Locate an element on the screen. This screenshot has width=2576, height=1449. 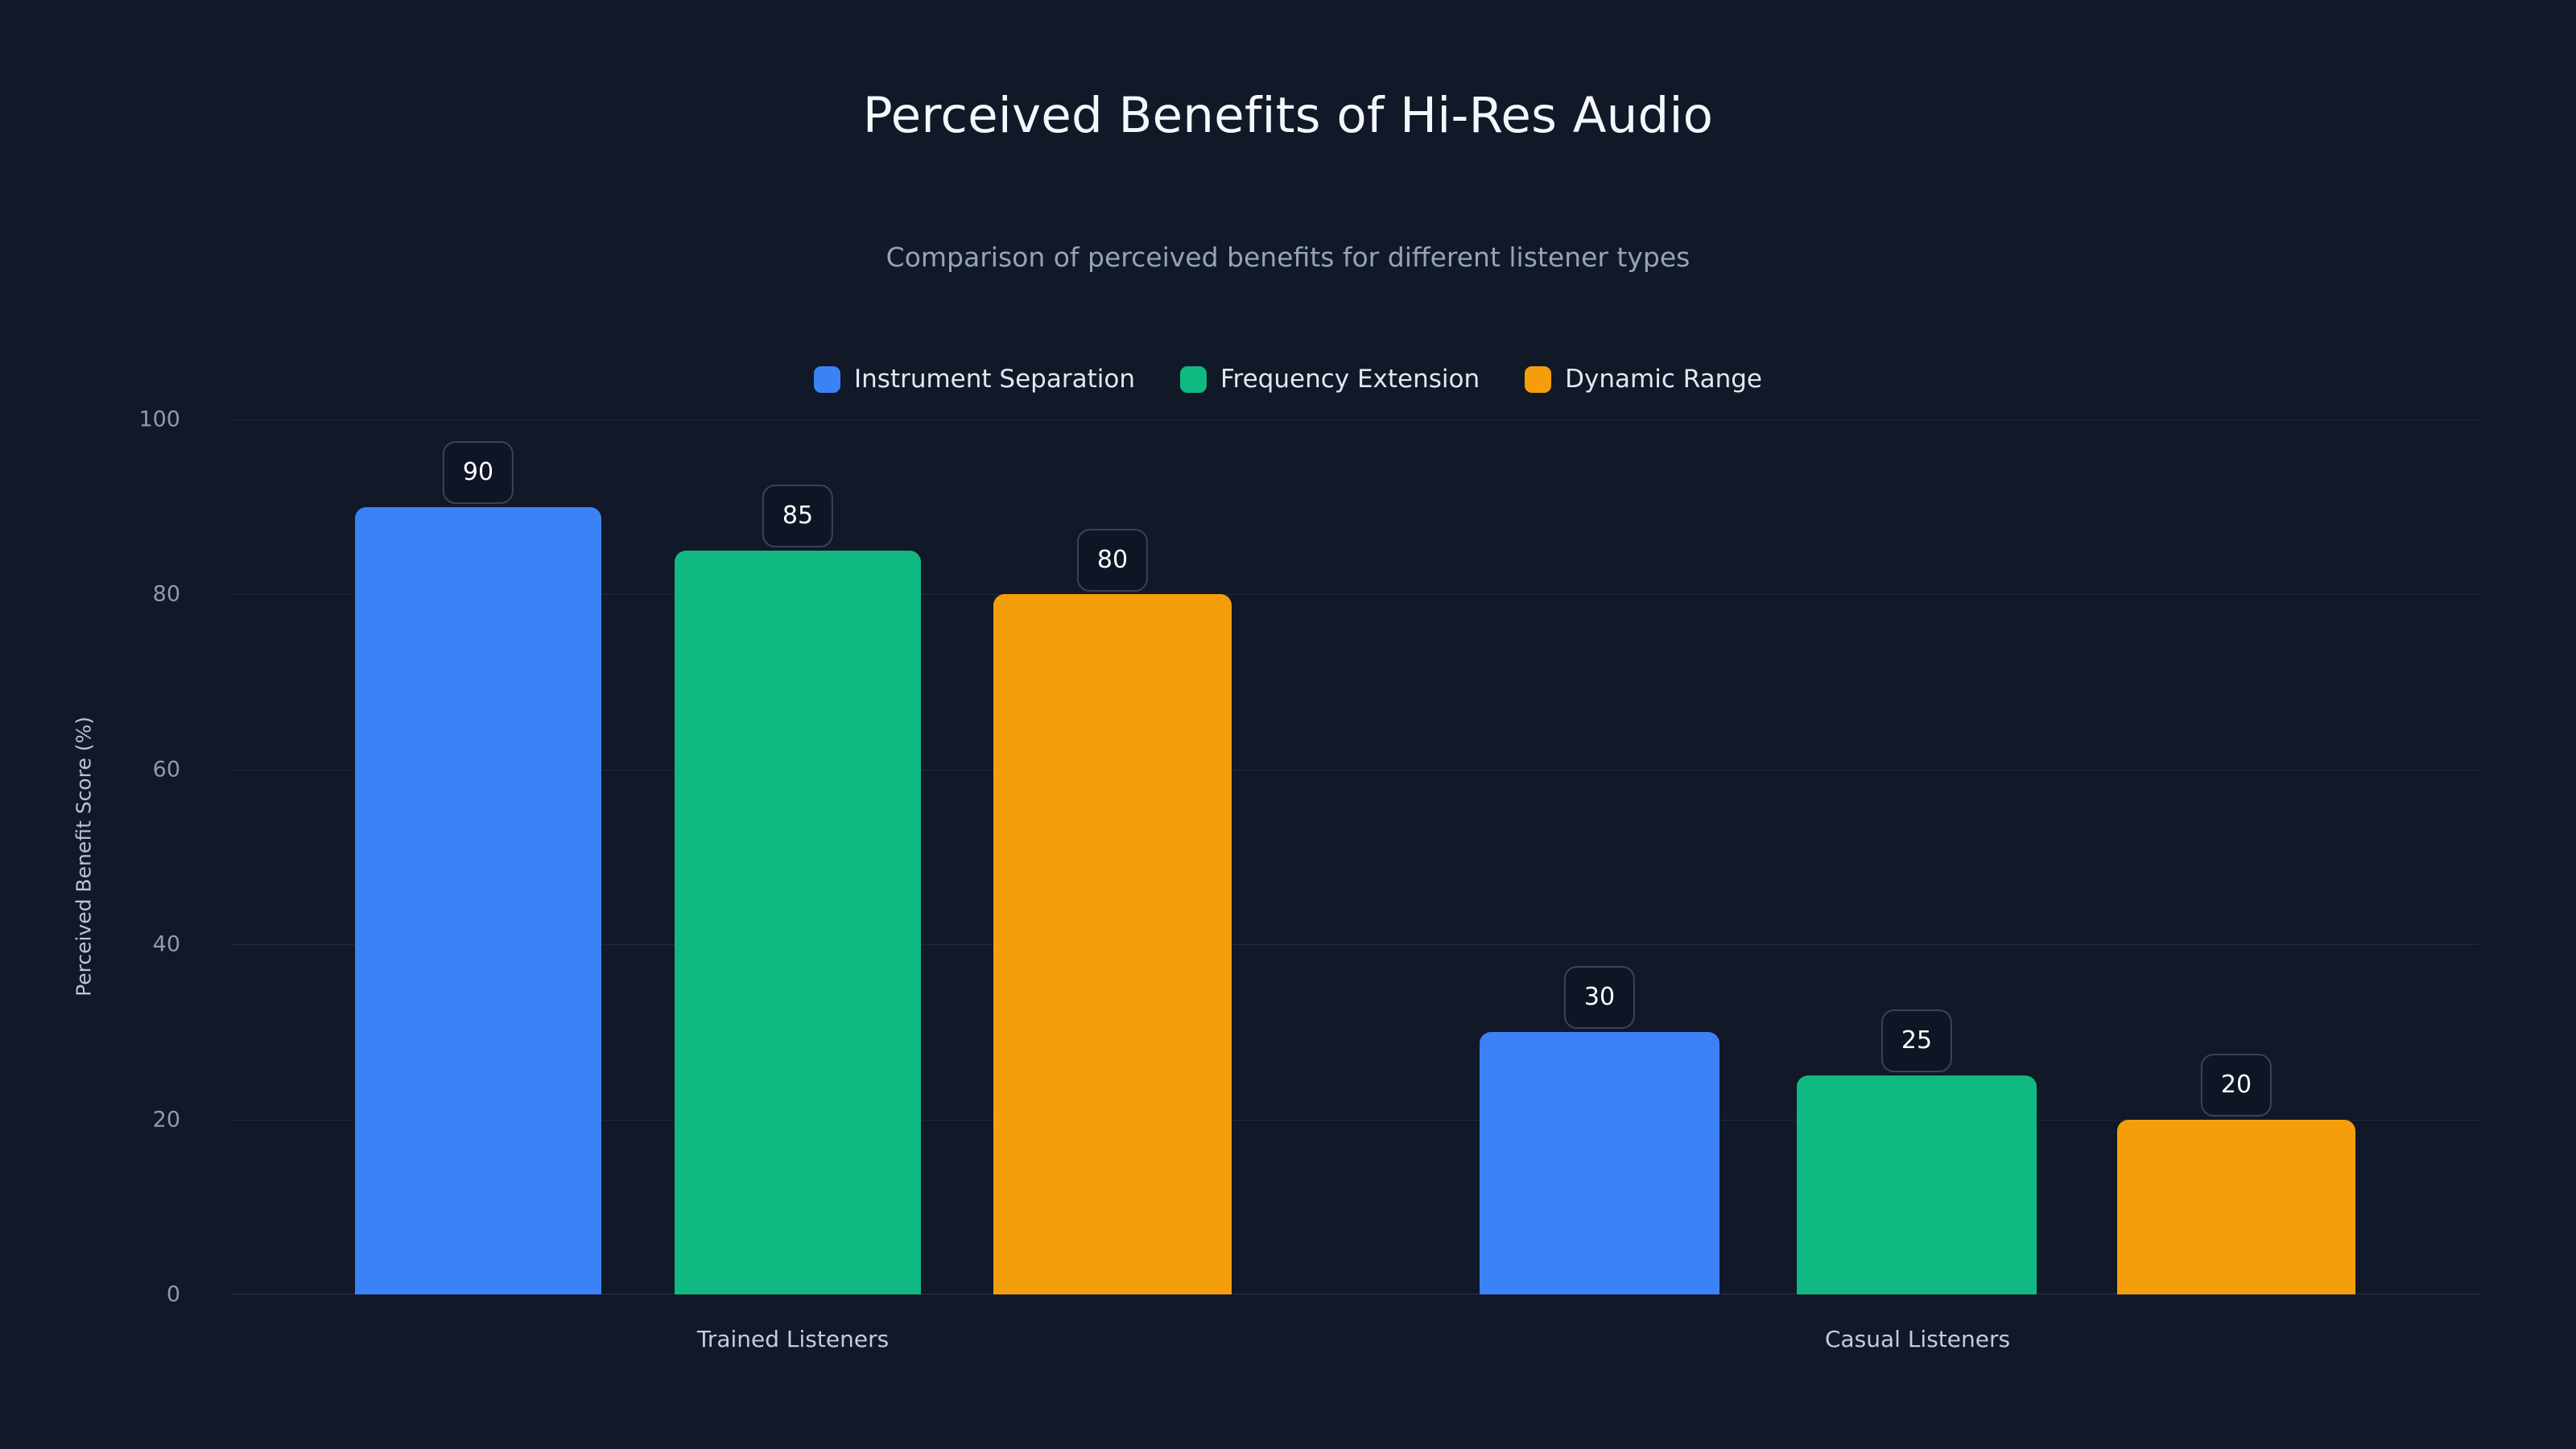
value-badge: 25 is located at coordinates (1916, 1040).